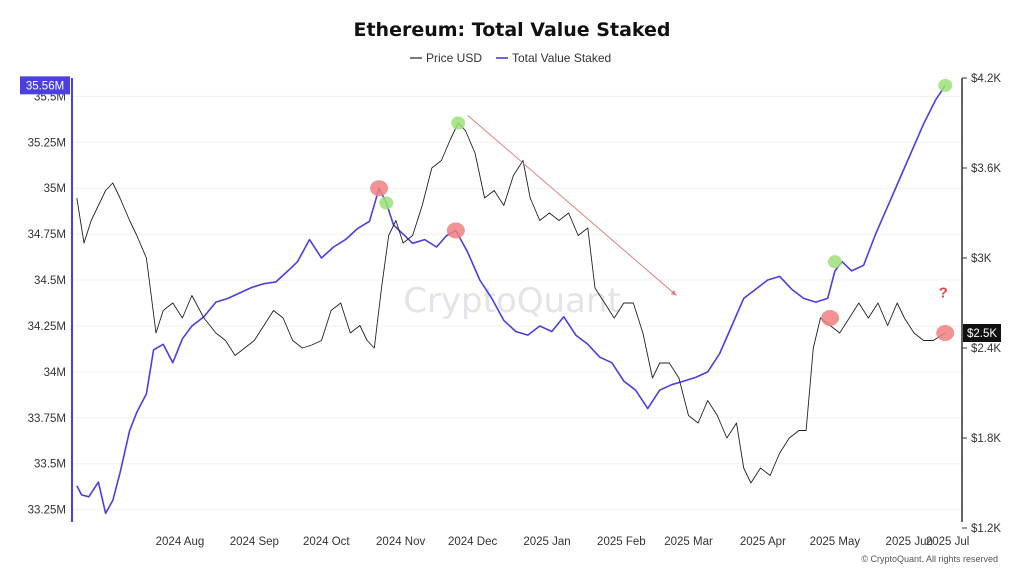  Describe the element at coordinates (965, 333) in the screenshot. I see `current-price-badge-pointer` at that location.